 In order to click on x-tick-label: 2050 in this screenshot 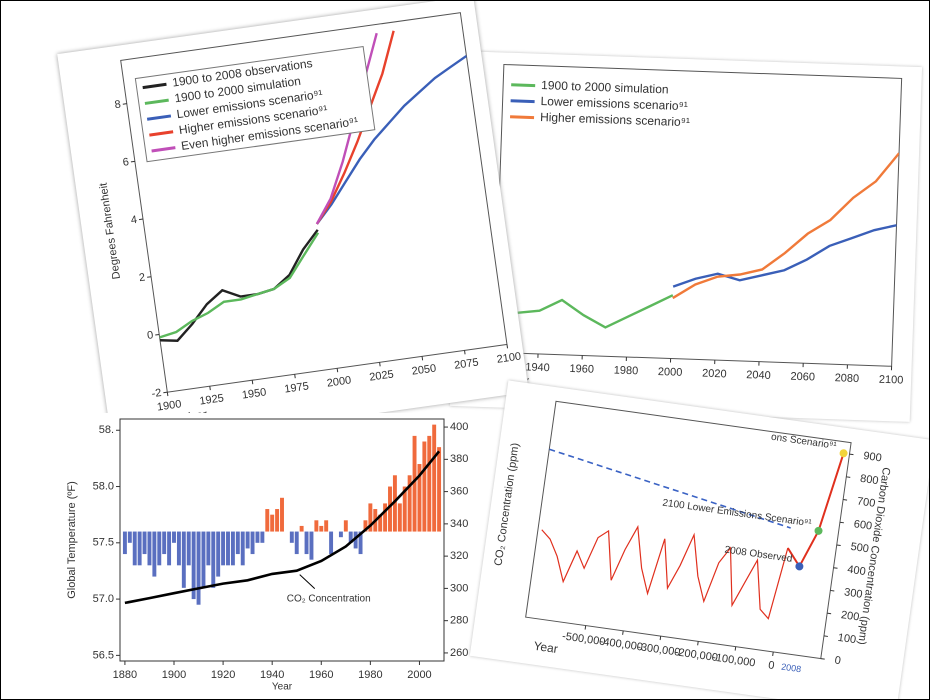, I will do `click(424, 369)`.